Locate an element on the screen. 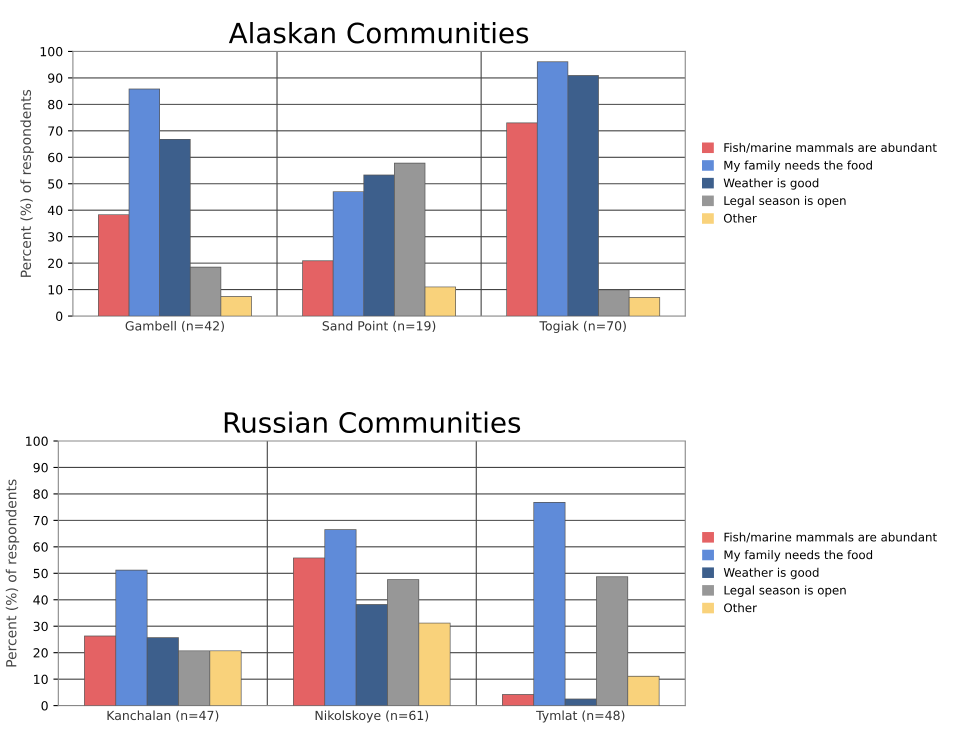 The width and height of the screenshot is (972, 735). x-tick-label: Kanchalan (n=47) is located at coordinates (162, 716).